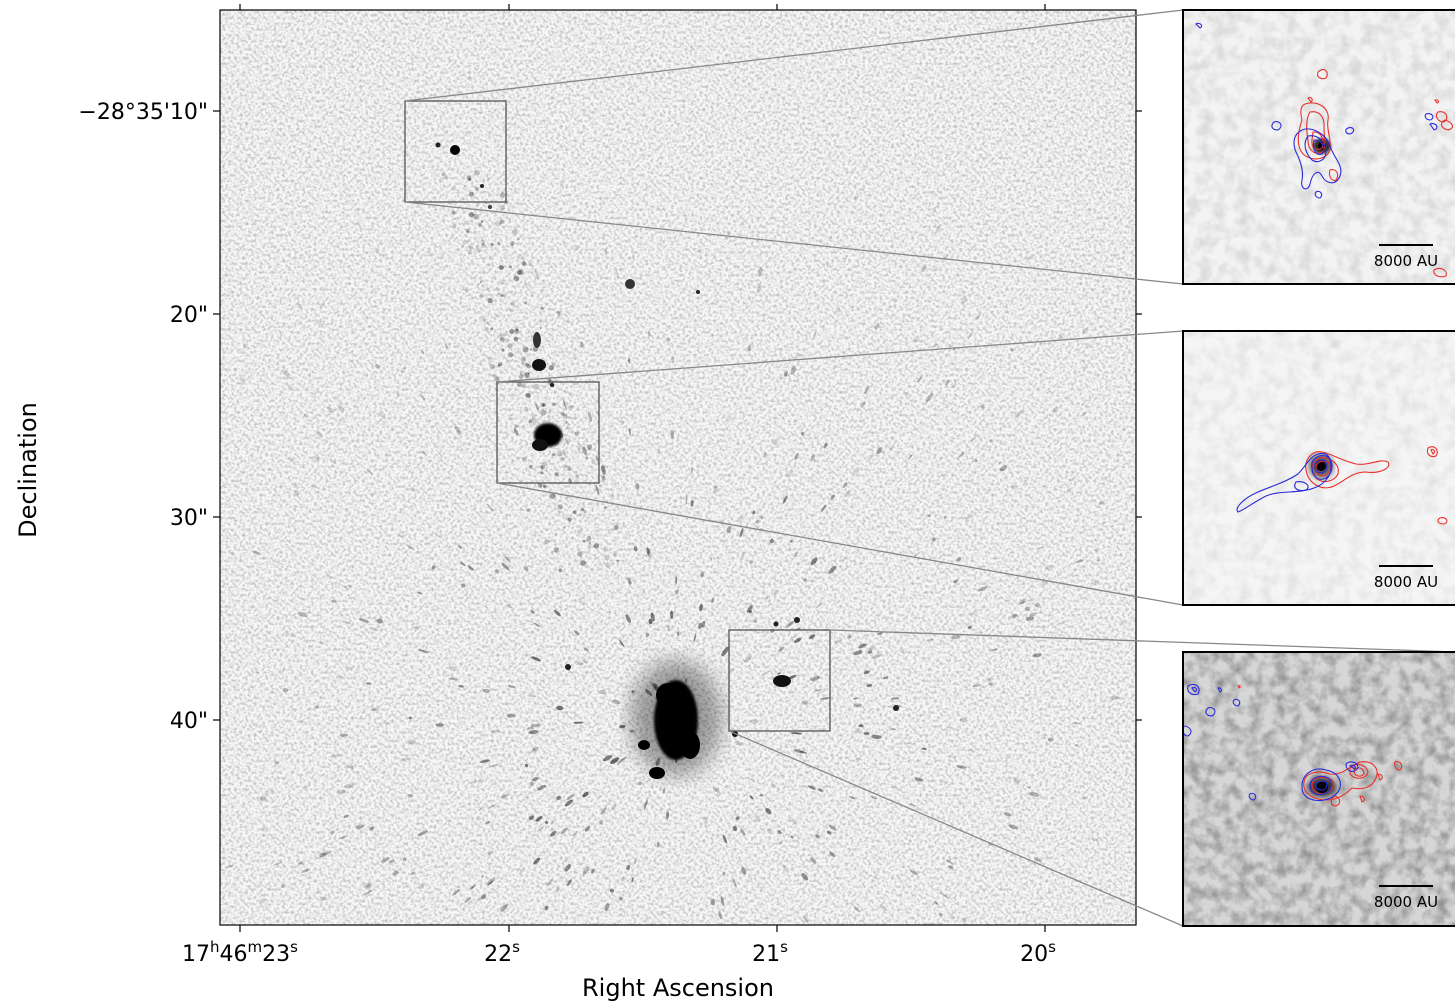 The width and height of the screenshot is (1455, 1006). I want to click on x-tick-label-0: 17h46m23s, so click(240, 952).